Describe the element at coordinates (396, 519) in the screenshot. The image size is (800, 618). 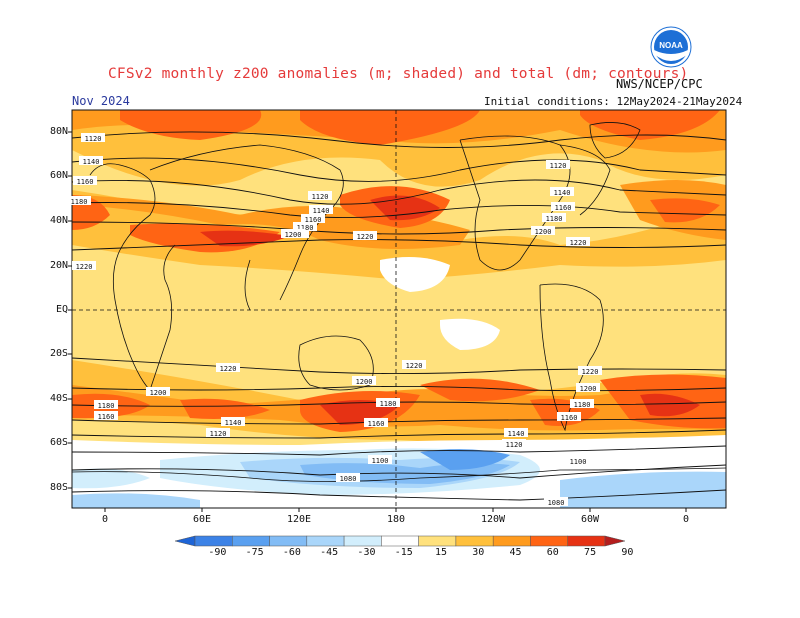
I see `lon-label: 180` at that location.